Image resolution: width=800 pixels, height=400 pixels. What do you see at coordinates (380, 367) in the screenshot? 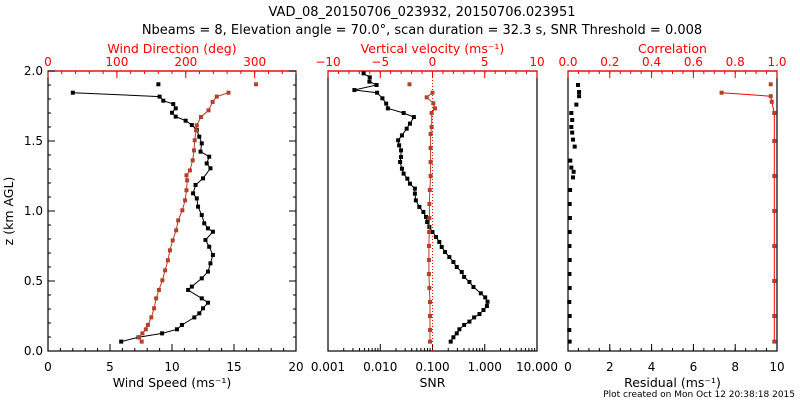
I see `bottom-tick-label: 0.010` at bounding box center [380, 367].